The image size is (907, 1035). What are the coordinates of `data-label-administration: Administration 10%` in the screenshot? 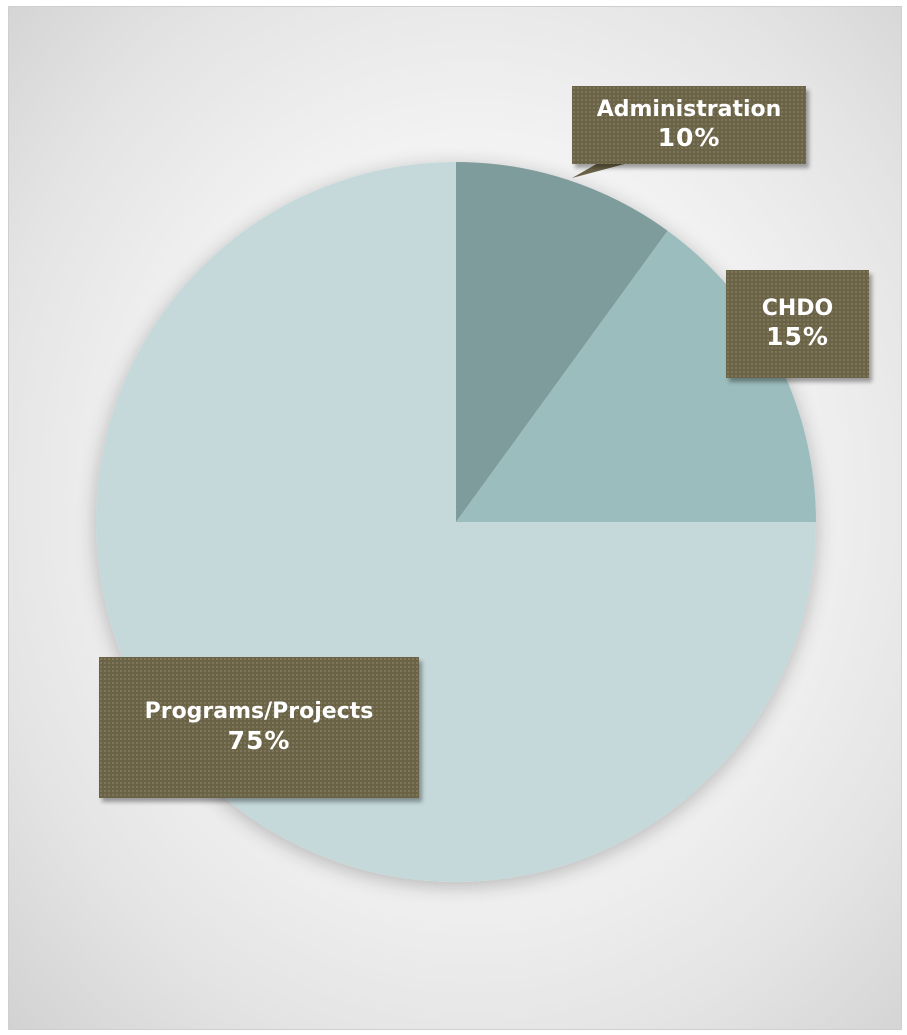 It's located at (689, 125).